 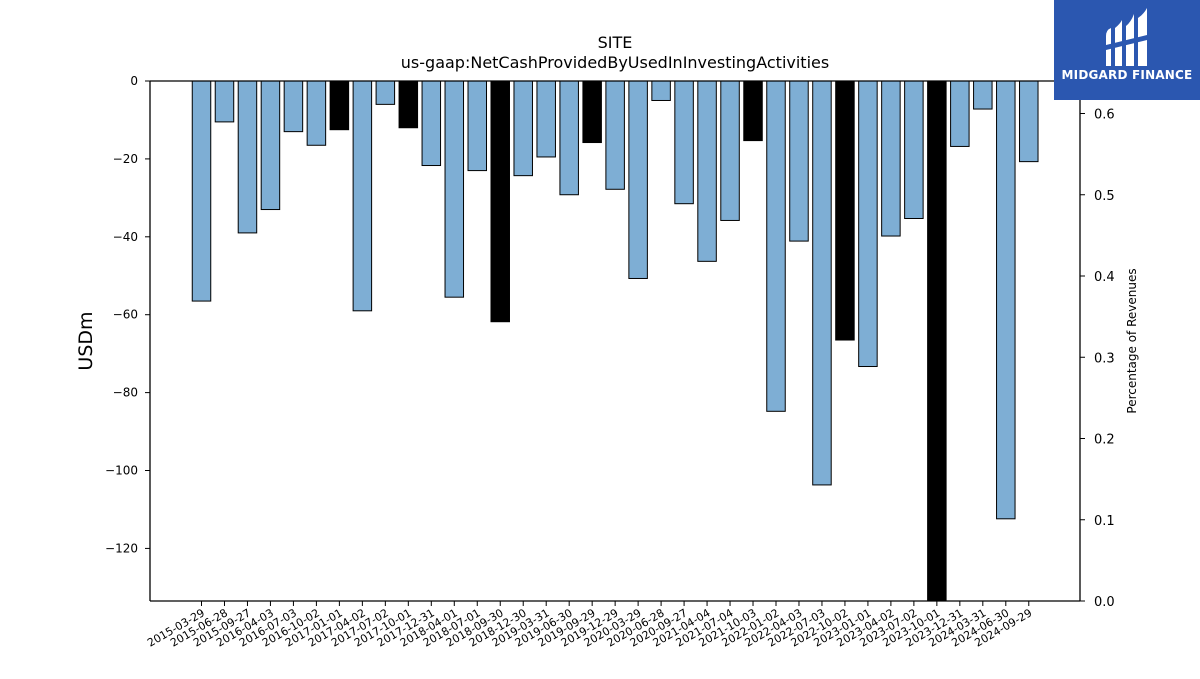 What do you see at coordinates (1104, 358) in the screenshot?
I see `y2-tick-label: 0.3` at bounding box center [1104, 358].